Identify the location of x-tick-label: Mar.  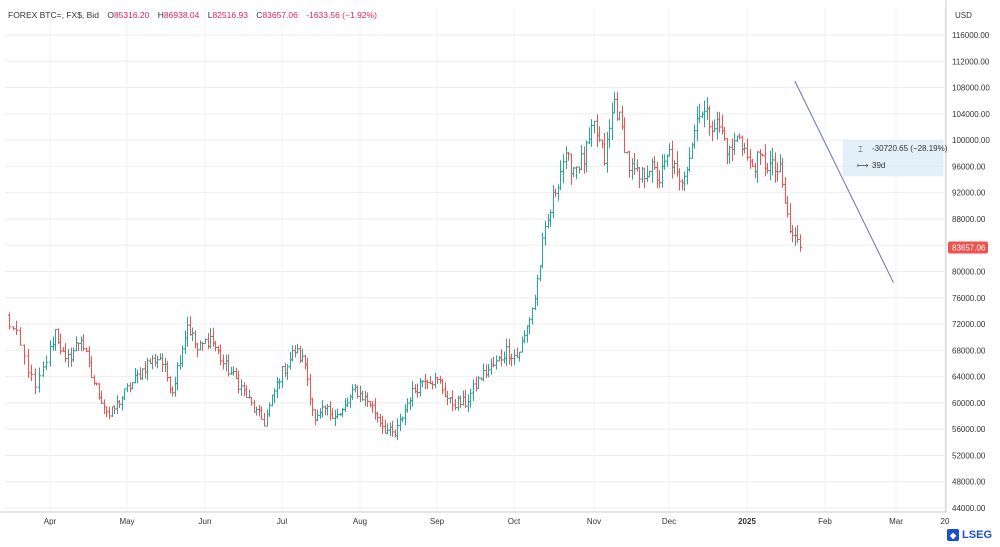
(896, 521).